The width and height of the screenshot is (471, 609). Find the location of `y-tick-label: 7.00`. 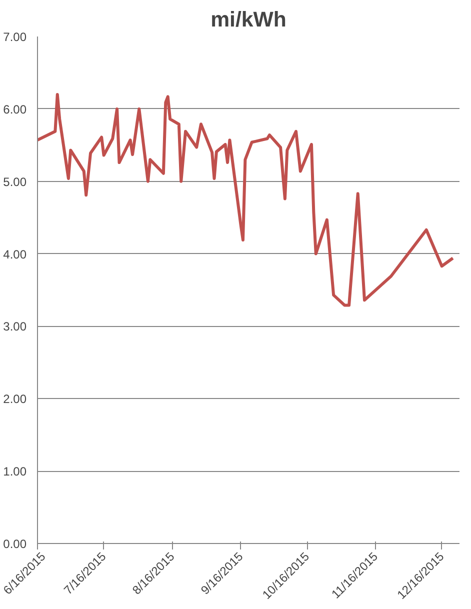

y-tick-label: 7.00 is located at coordinates (15, 37).